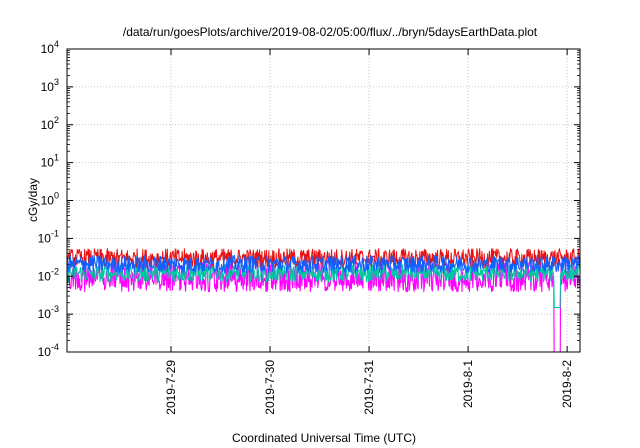 This screenshot has width=640, height=448. Describe the element at coordinates (33, 200) in the screenshot. I see `y-axis-label: cGy/day` at that location.